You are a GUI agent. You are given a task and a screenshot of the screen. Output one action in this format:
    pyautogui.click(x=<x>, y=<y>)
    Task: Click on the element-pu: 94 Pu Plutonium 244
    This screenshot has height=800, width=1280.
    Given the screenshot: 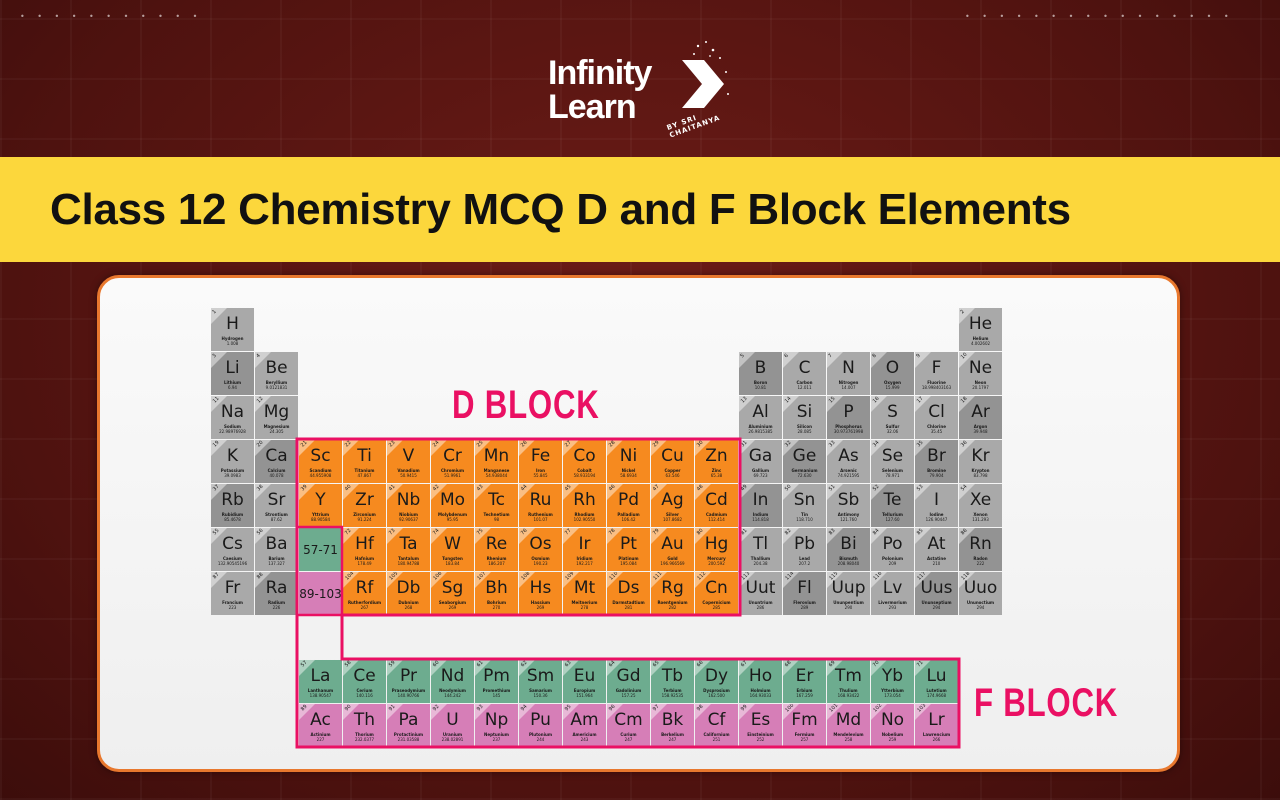 What is the action you would take?
    pyautogui.click(x=540, y=725)
    